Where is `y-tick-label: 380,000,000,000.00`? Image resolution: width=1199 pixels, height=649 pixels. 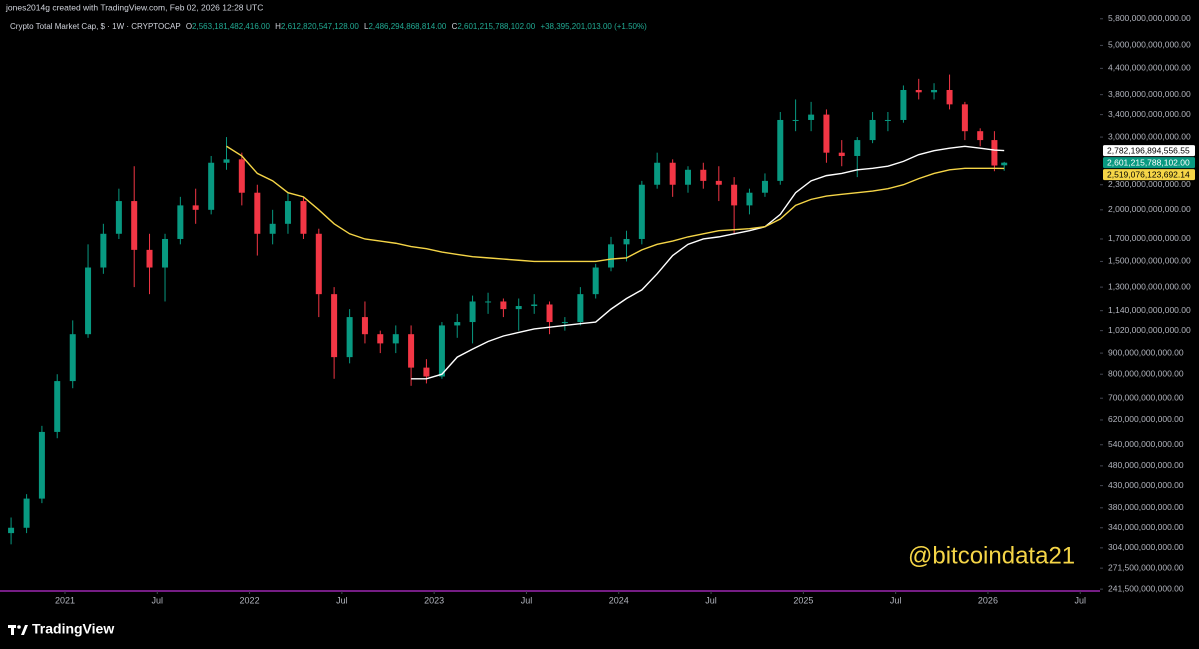 y-tick-label: 380,000,000,000.00 is located at coordinates (1146, 507).